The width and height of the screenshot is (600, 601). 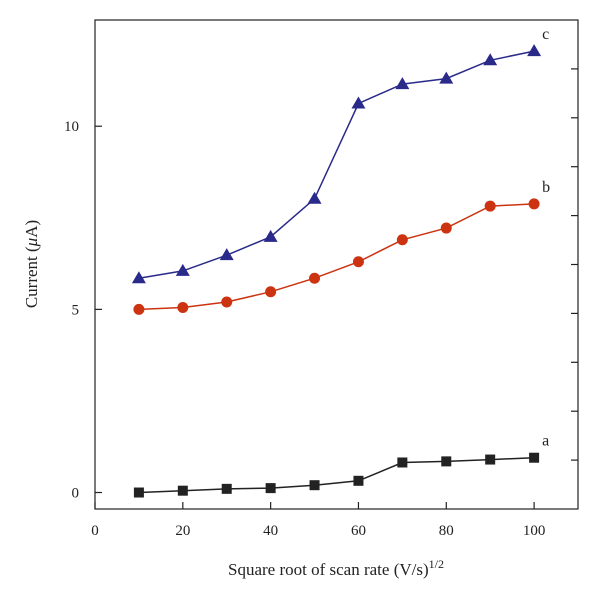 I want to click on series-line-b, so click(x=336, y=257).